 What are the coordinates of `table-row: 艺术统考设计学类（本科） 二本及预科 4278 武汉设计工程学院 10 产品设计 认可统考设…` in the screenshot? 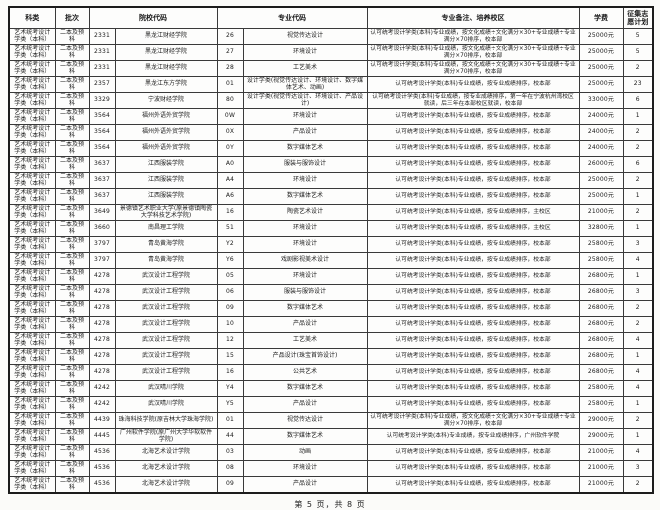 It's located at (331, 324).